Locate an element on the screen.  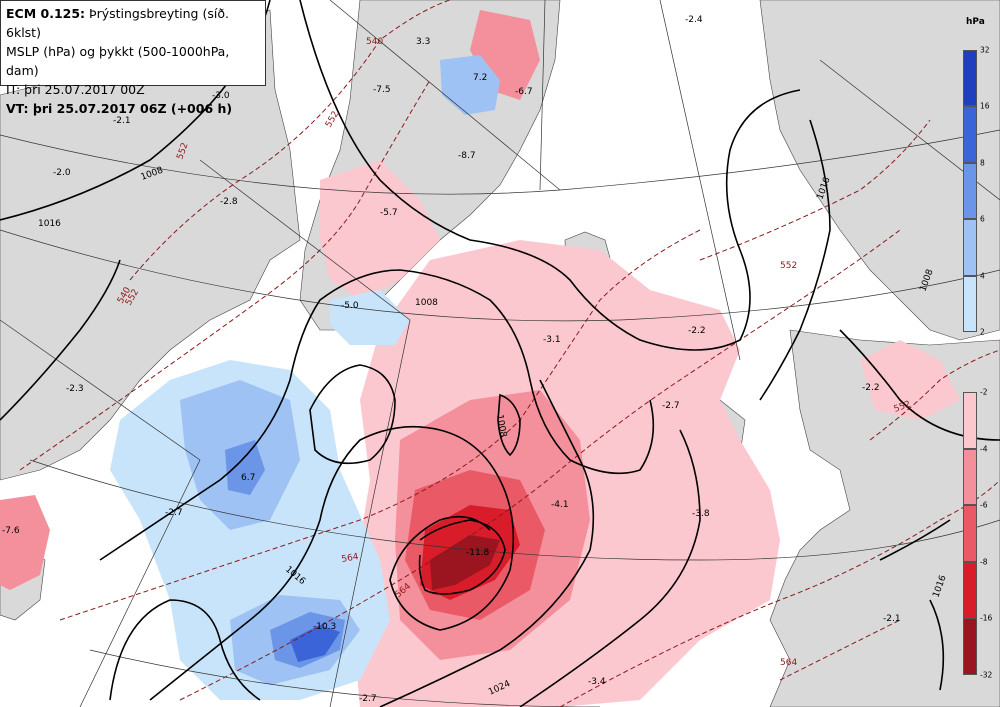
thickness-label: 552 is located at coordinates (788, 266).